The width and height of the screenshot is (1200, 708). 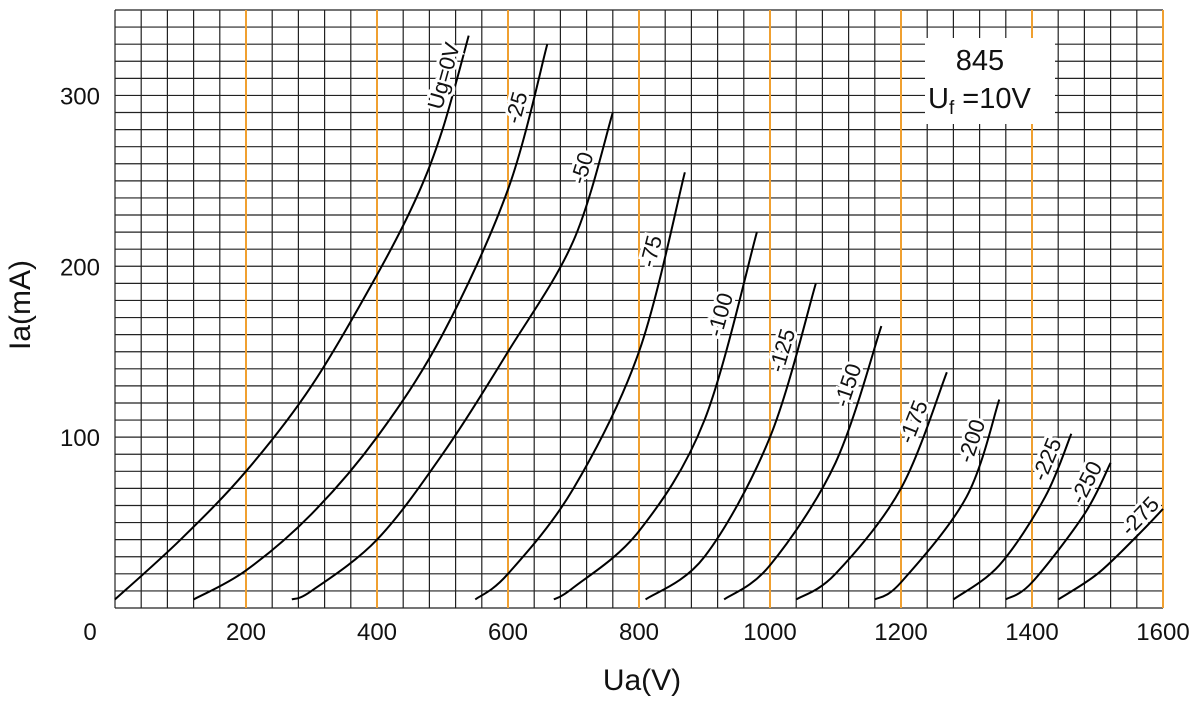 What do you see at coordinates (508, 632) in the screenshot?
I see `x-tick-label: 600` at bounding box center [508, 632].